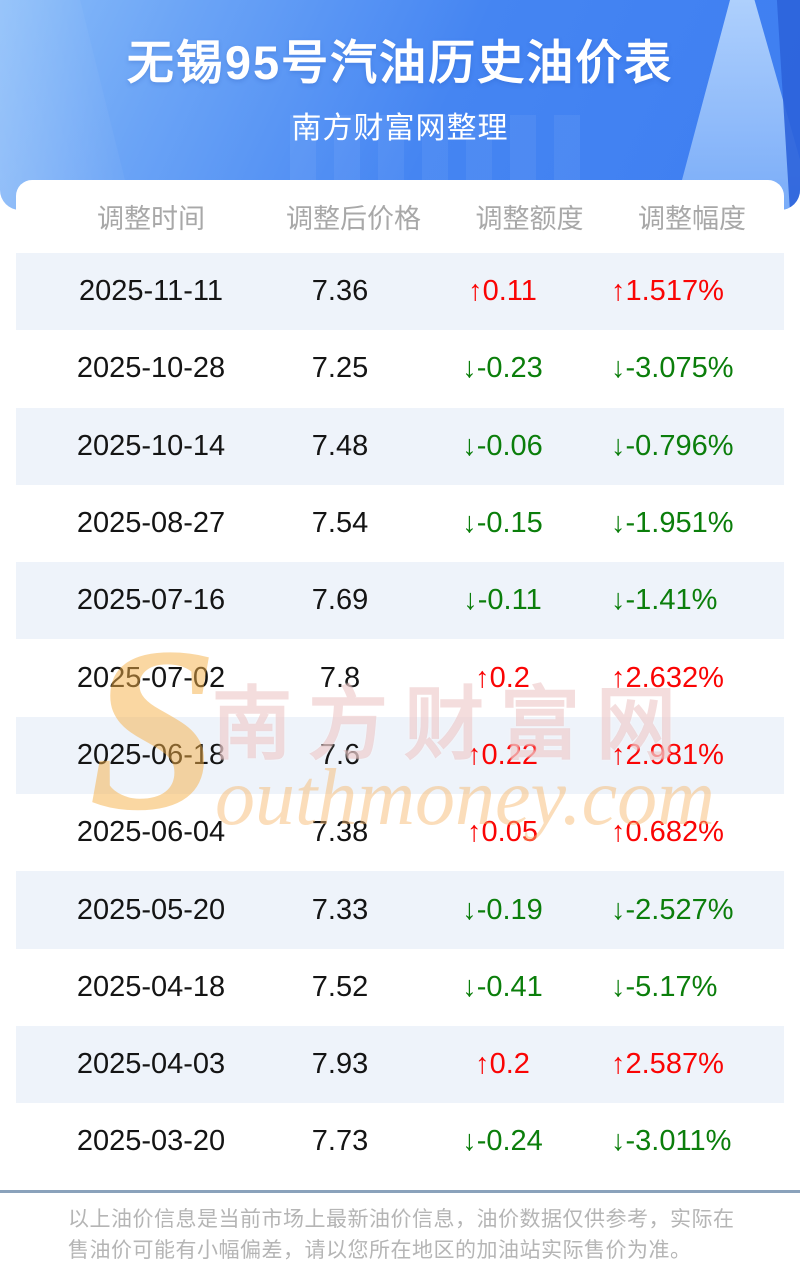 This screenshot has height=1266, width=800. What do you see at coordinates (400, 987) in the screenshot?
I see `table-row: 2025-04-18 7.52 ↓-0.41 ↓-5.17%` at bounding box center [400, 987].